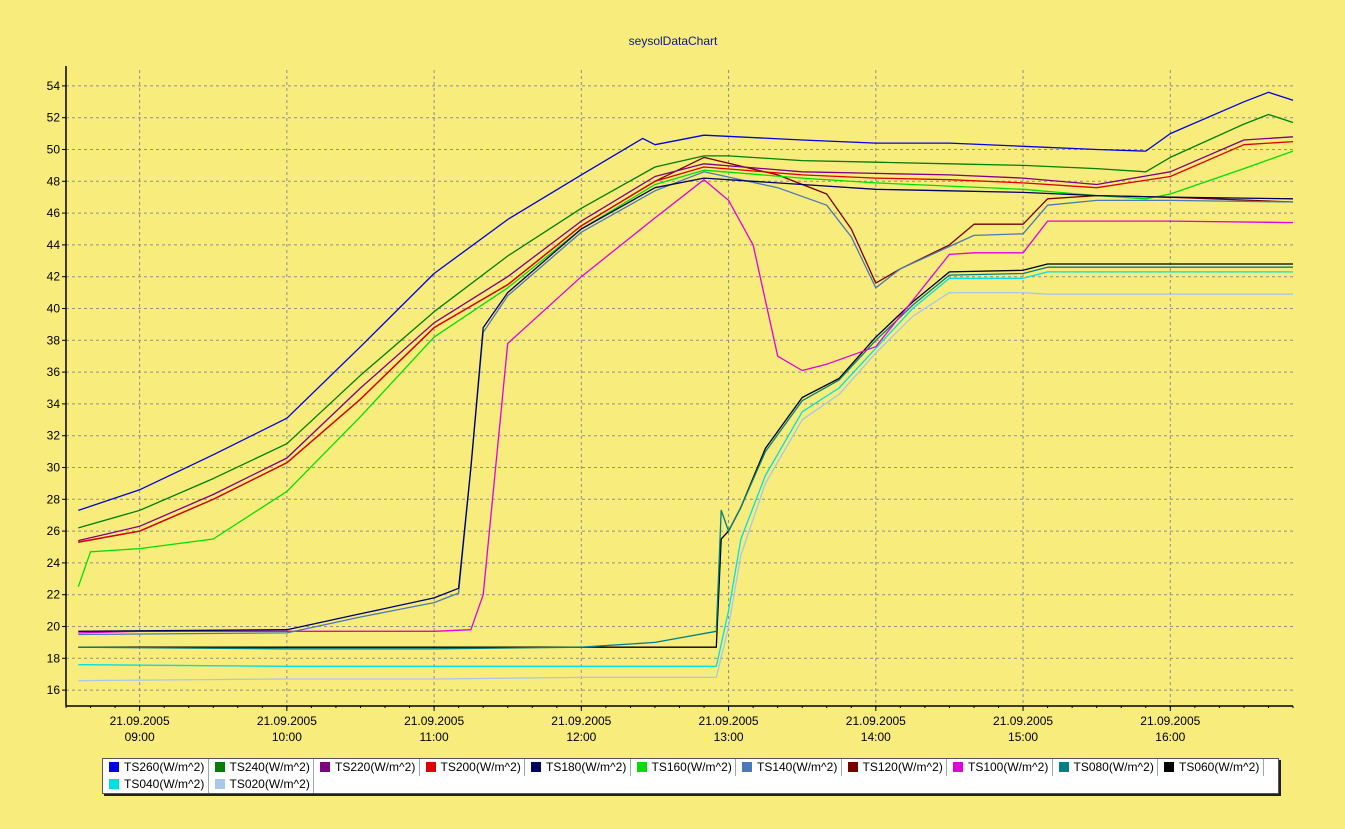 The width and height of the screenshot is (1345, 829). I want to click on x-tick-label: 16:00, so click(1170, 737).